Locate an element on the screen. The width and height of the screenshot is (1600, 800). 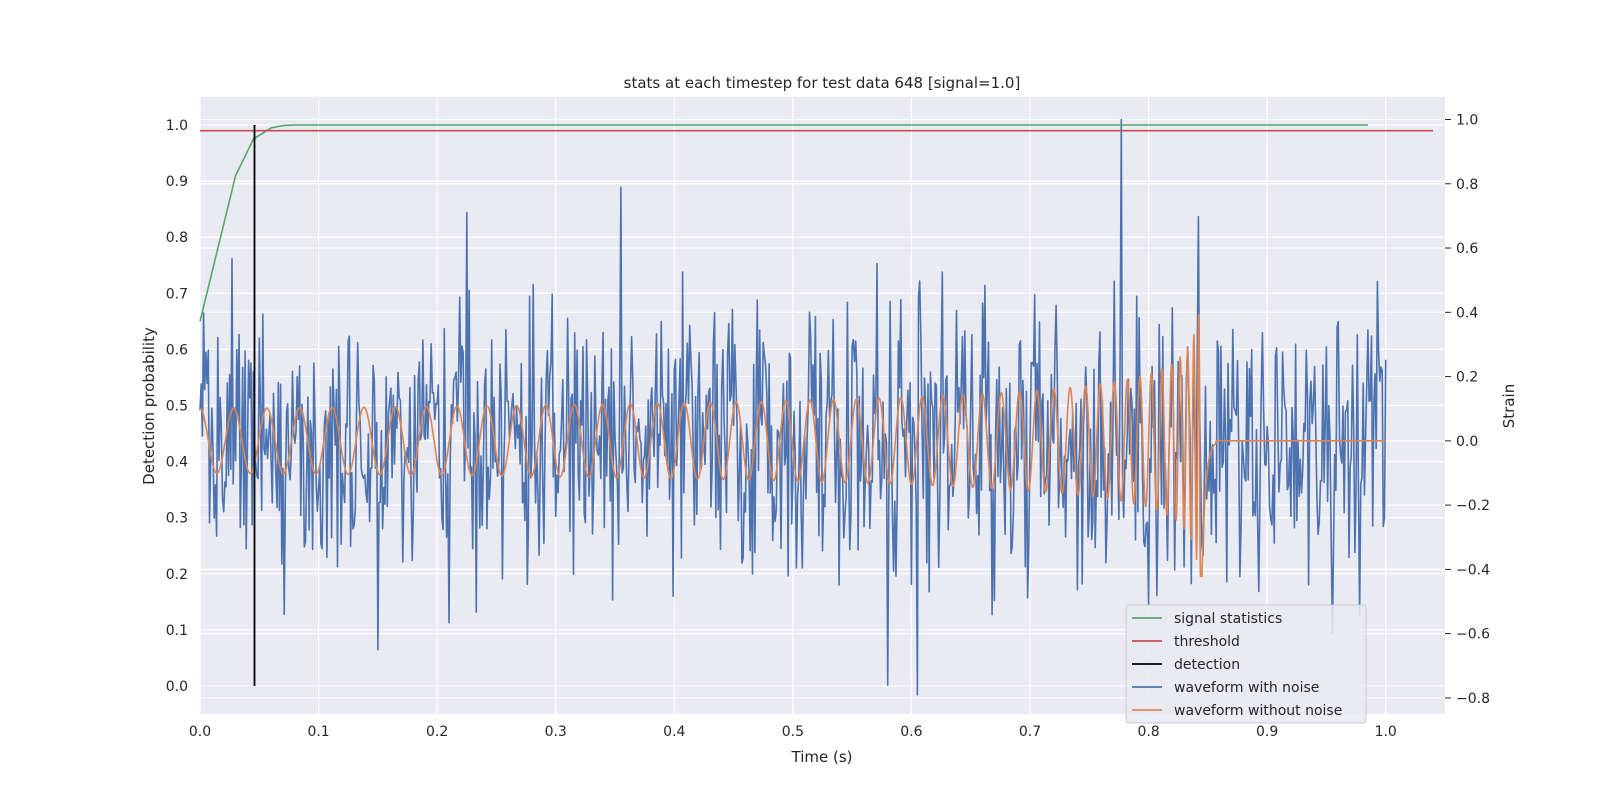
y-left-tick-label: 0.0 is located at coordinates (177, 687).